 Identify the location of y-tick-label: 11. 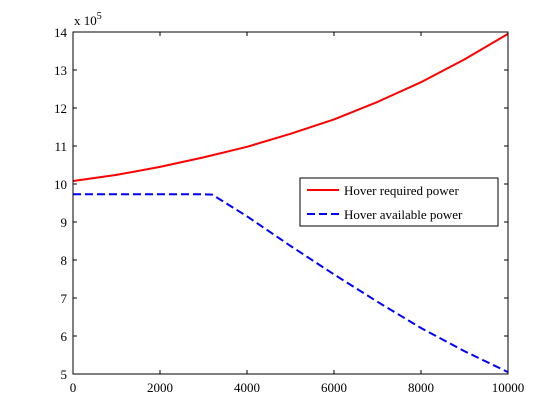
(60, 146).